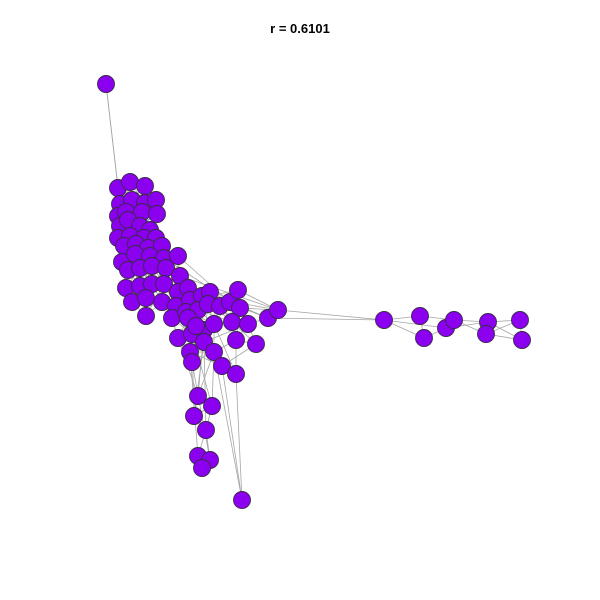 This screenshot has width=600, height=600. I want to click on plot-title: r = 0.6101, so click(300, 28).